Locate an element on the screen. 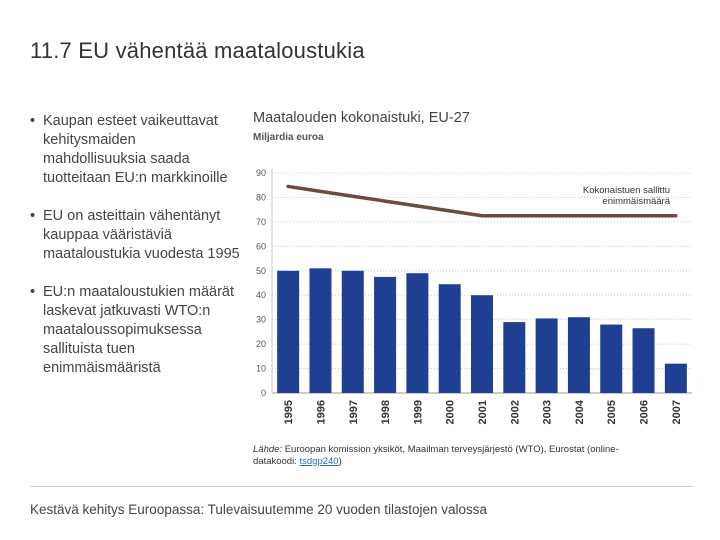 This screenshot has width=720, height=540. y-tick-label: 40 is located at coordinates (261, 295).